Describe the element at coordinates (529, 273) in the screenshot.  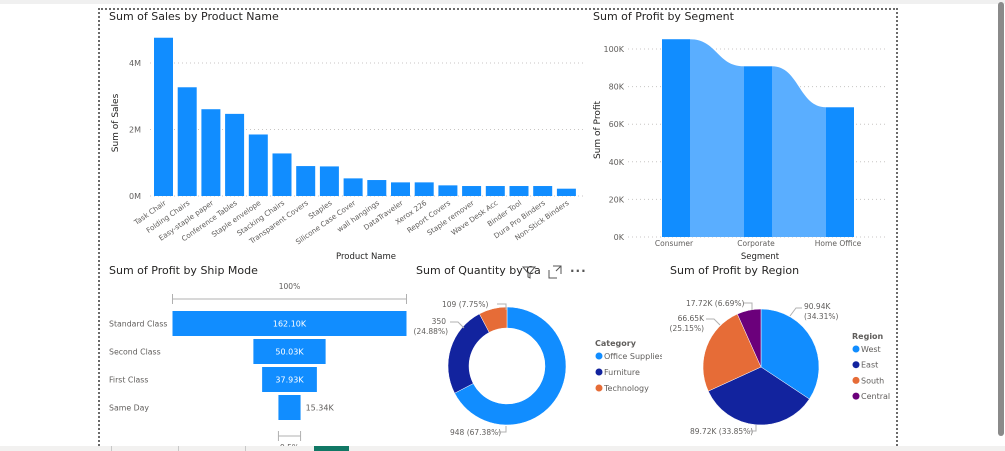
I see `filter-icon` at that location.